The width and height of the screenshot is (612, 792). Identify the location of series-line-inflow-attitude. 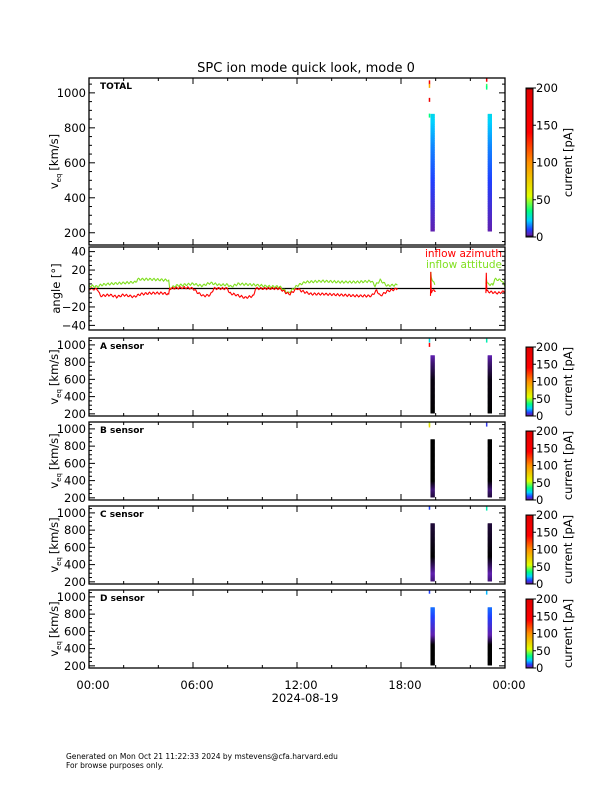
(495, 282).